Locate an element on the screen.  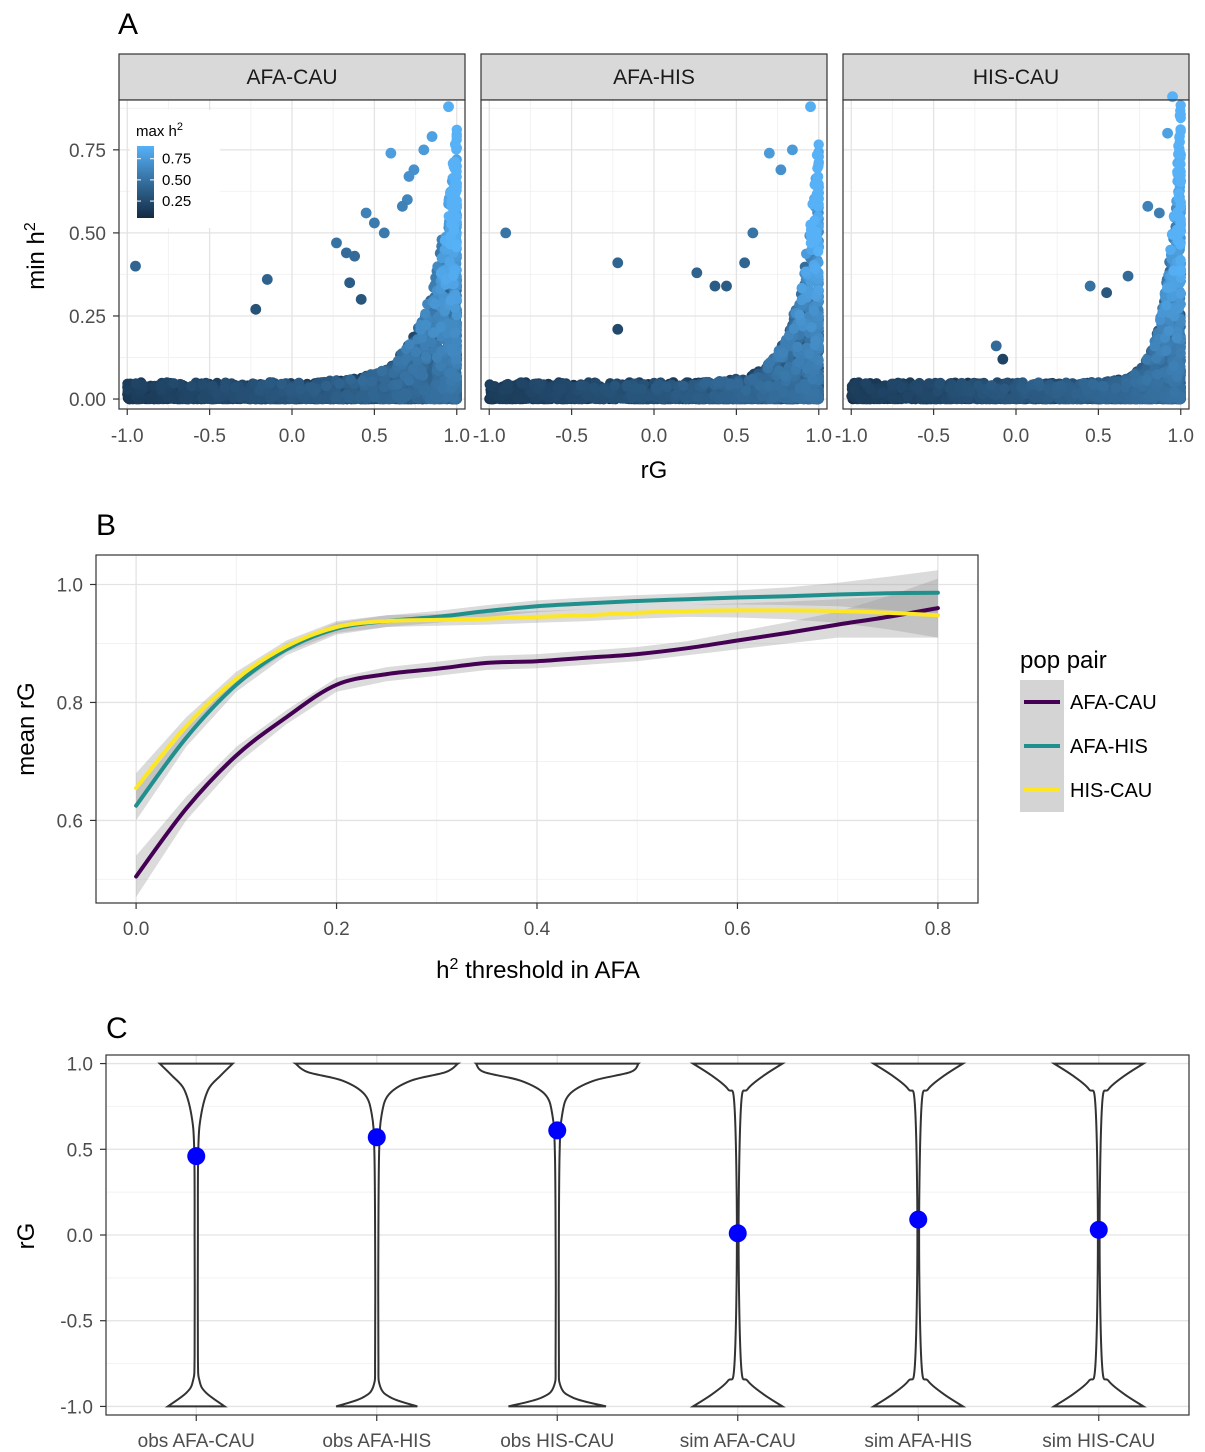
strip-afa-cau is located at coordinates (292, 77).